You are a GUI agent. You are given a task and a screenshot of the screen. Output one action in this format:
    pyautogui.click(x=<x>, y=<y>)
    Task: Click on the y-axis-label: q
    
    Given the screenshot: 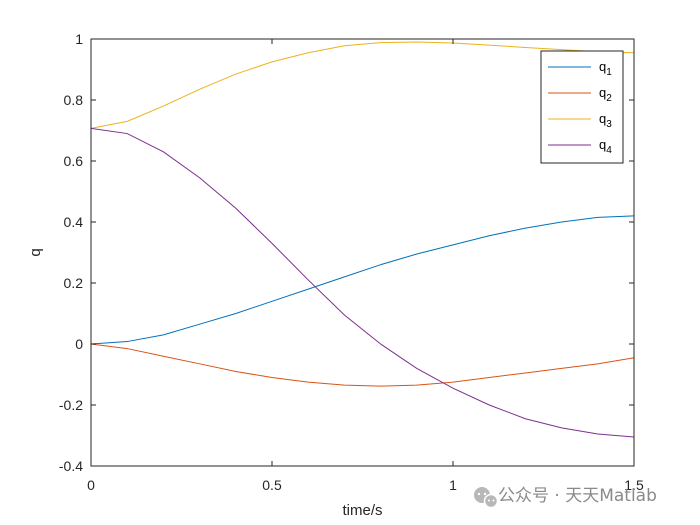 What is the action you would take?
    pyautogui.click(x=35, y=252)
    